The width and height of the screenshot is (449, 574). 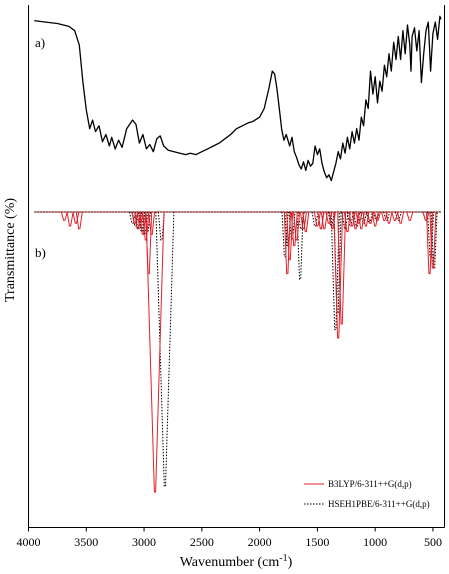 What do you see at coordinates (370, 484) in the screenshot?
I see `legend-b3lyp-label: B3LYP/6-311++G(d,p)` at bounding box center [370, 484].